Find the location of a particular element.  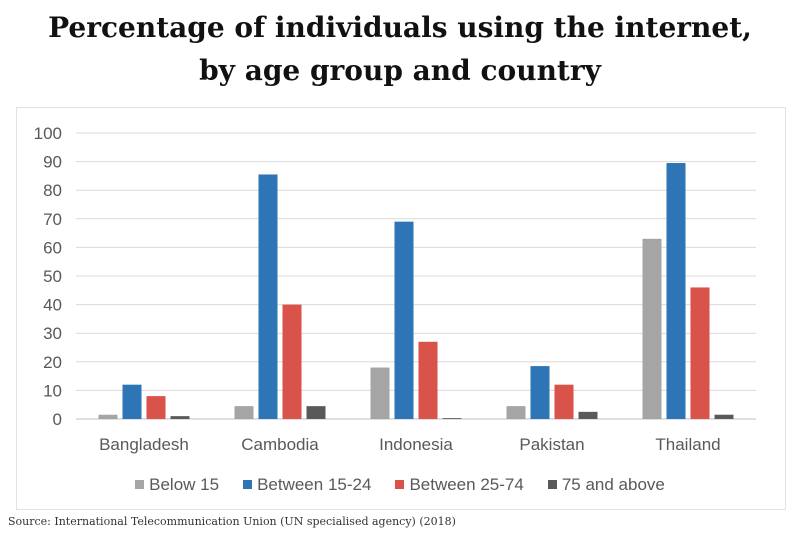

y-tick-label: 80 is located at coordinates (52, 190).